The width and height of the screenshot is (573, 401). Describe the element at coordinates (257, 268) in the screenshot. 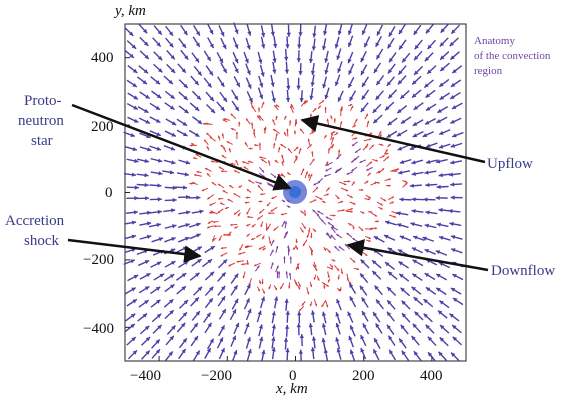

I see `downflow-arrow` at that location.